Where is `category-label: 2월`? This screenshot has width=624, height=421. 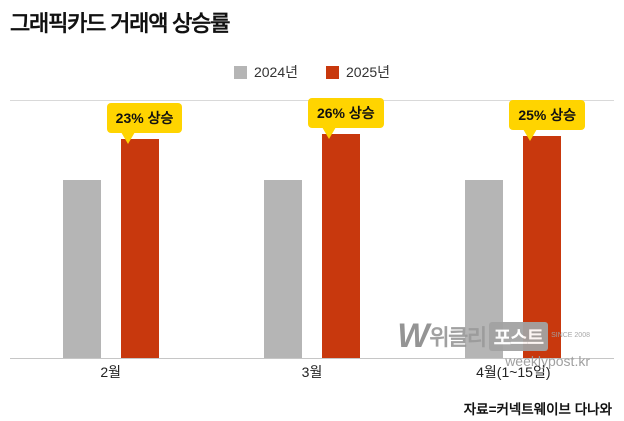 category-label: 2월 is located at coordinates (110, 372).